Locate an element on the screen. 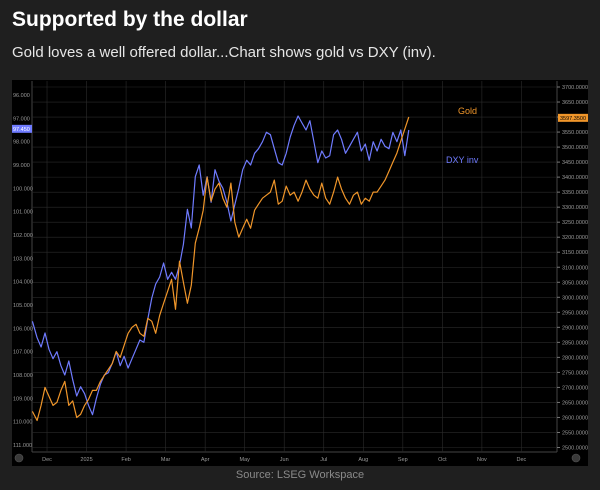  left-tick-label: 103.000 is located at coordinates (23, 259).